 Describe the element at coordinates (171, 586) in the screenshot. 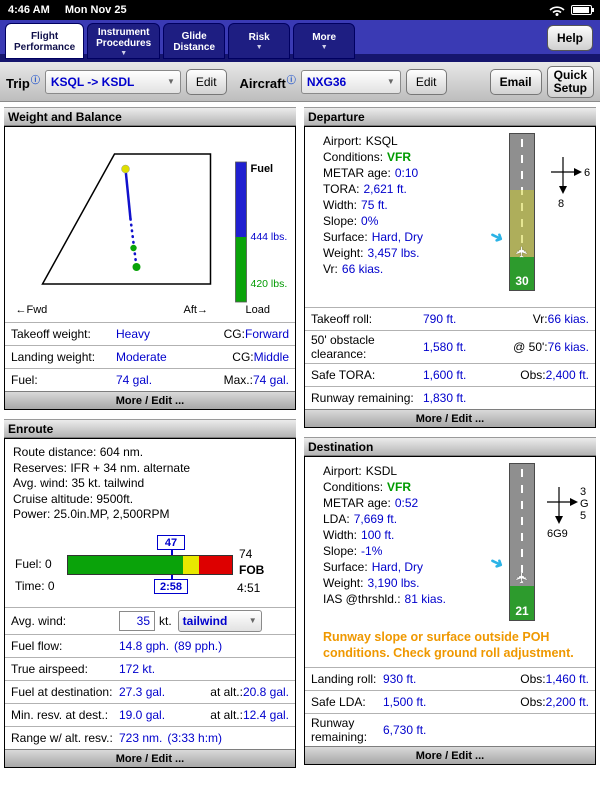

I see `gauge-marker-time: 2:58` at that location.